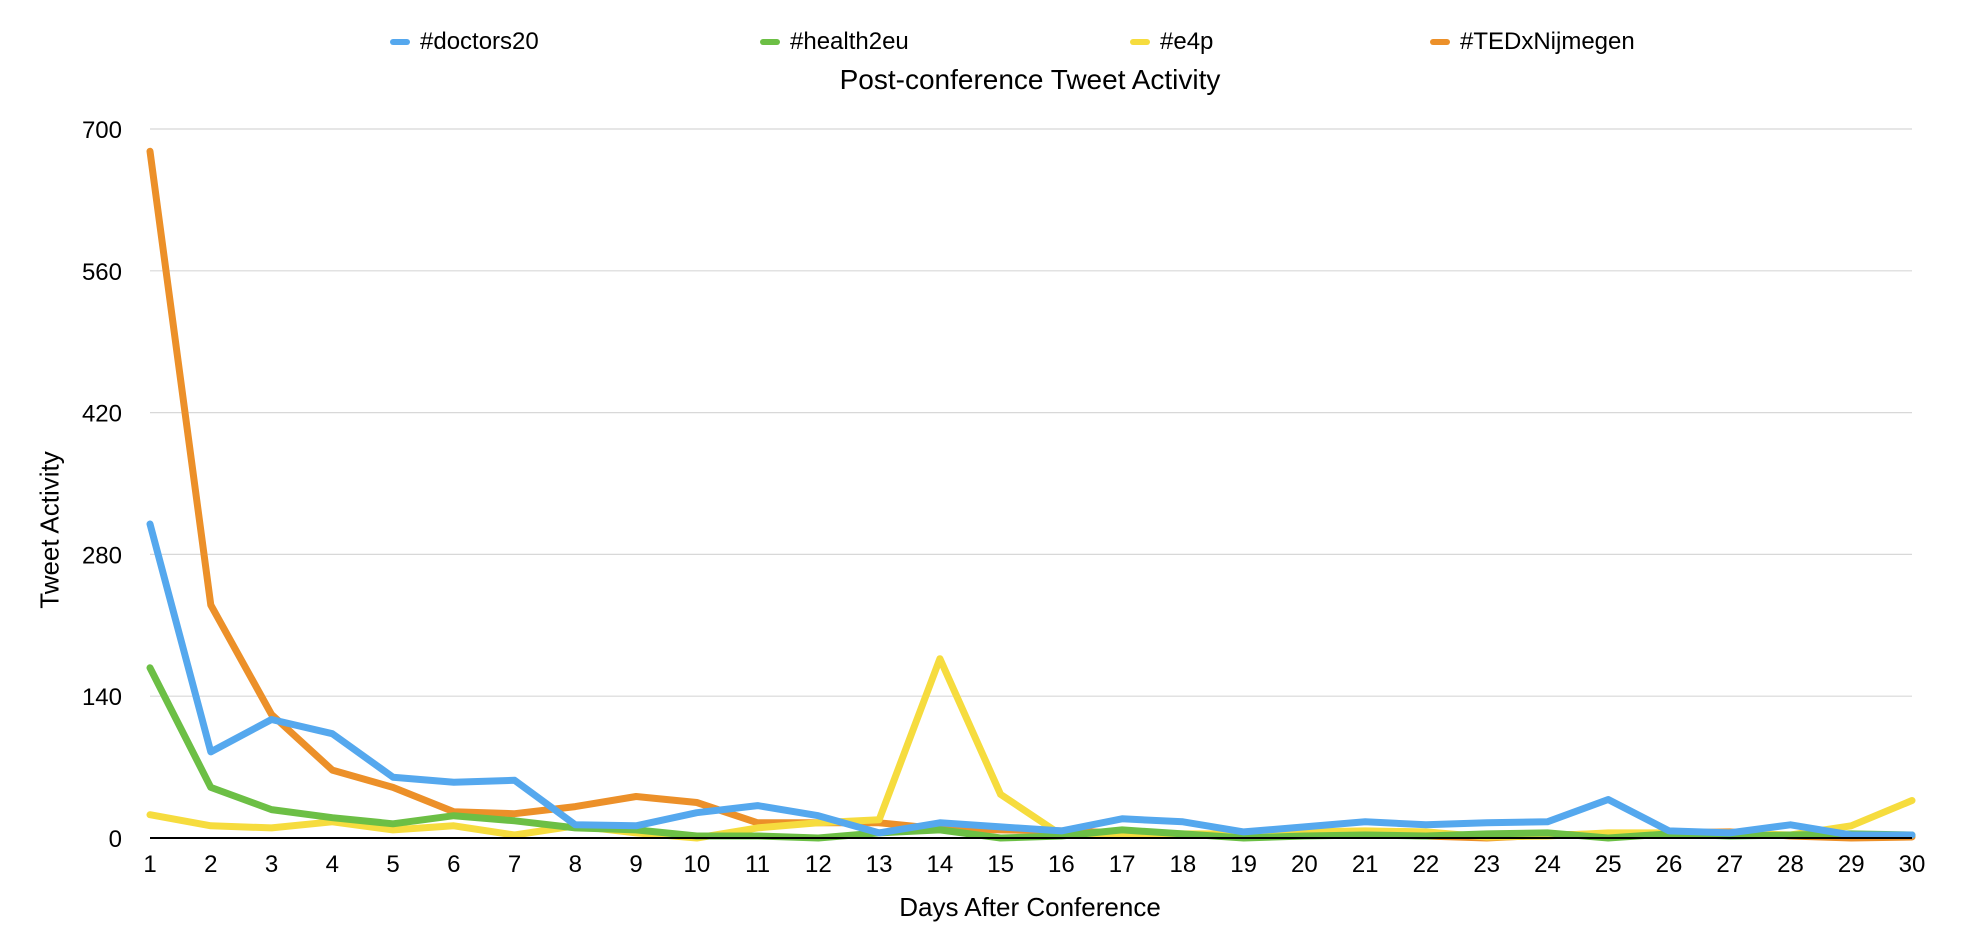 The height and width of the screenshot is (946, 1968). I want to click on x-tick-label: 5, so click(392, 864).